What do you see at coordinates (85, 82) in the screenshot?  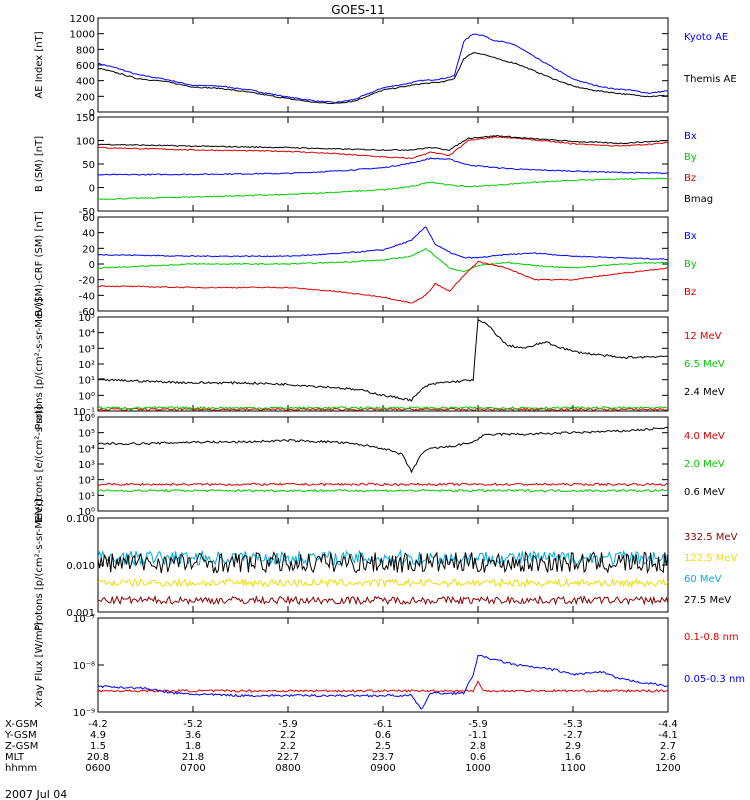 I see `y-tick-label: 400` at bounding box center [85, 82].